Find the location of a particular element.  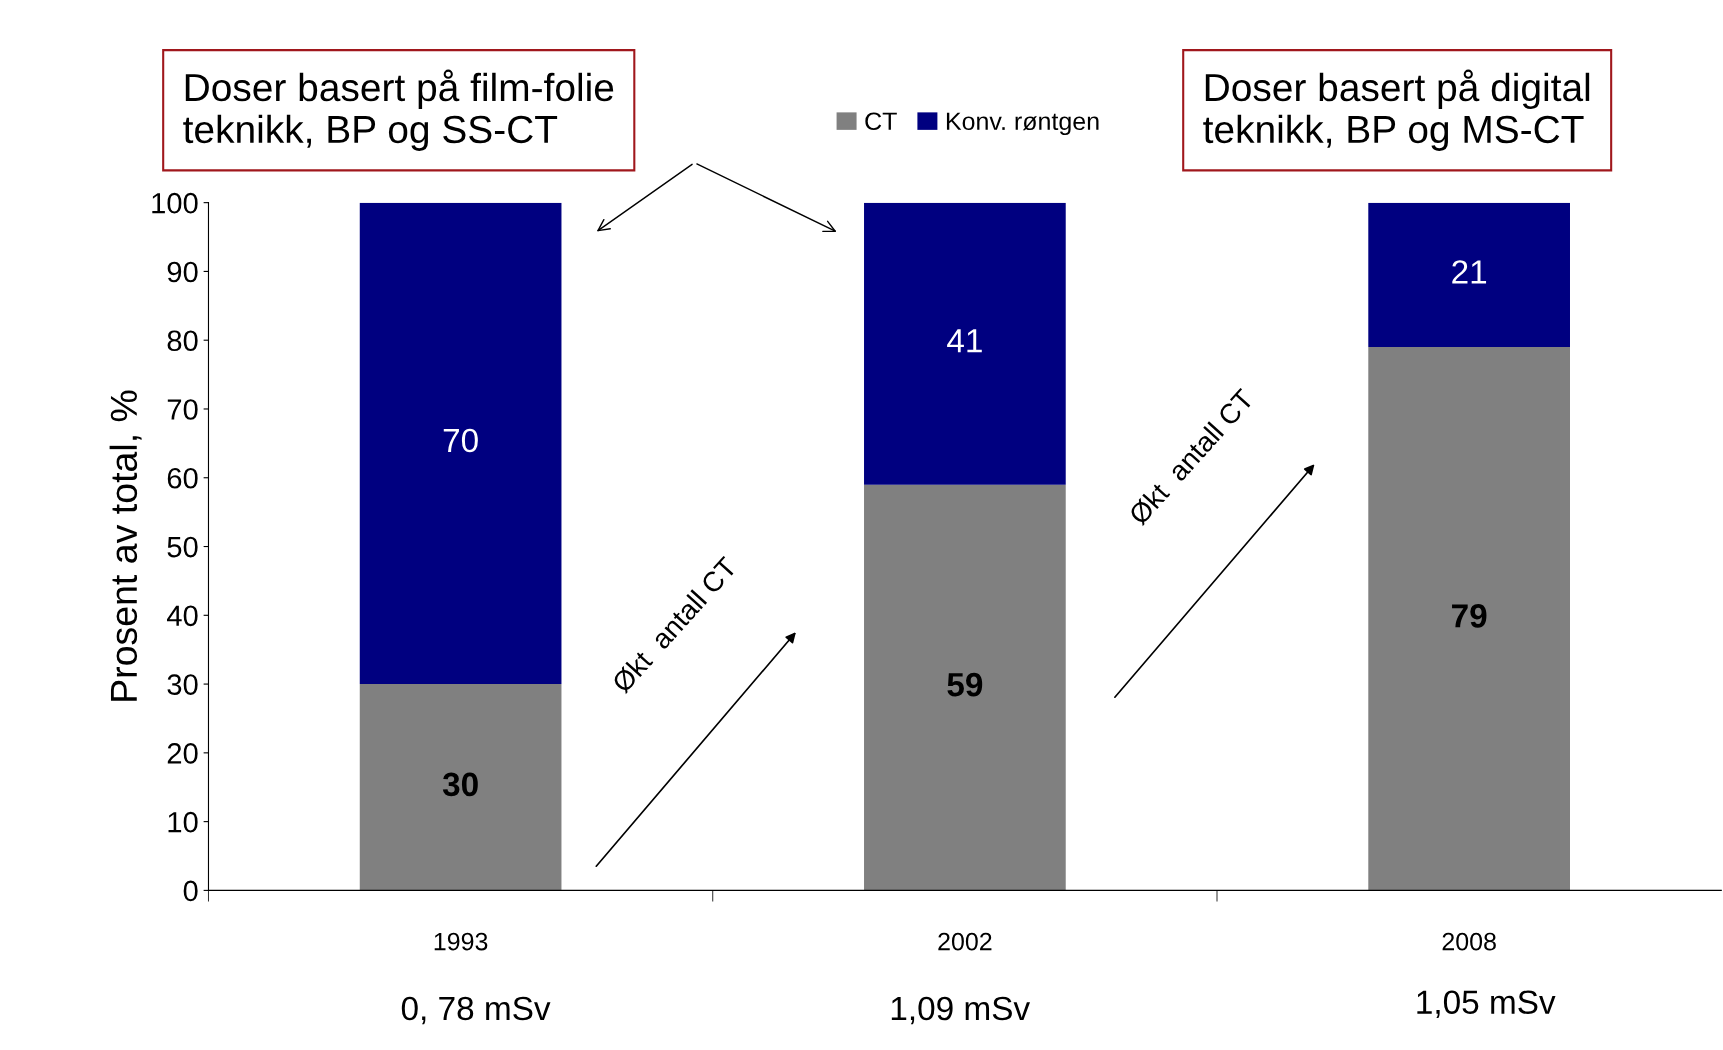

y-tick-label: 50 is located at coordinates (182, 547).